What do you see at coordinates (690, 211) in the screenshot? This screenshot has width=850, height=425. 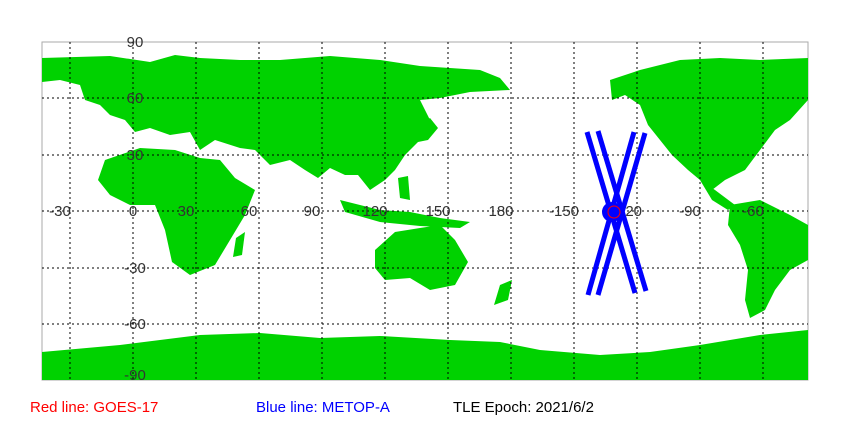 I see `longitude-label: -90` at bounding box center [690, 211].